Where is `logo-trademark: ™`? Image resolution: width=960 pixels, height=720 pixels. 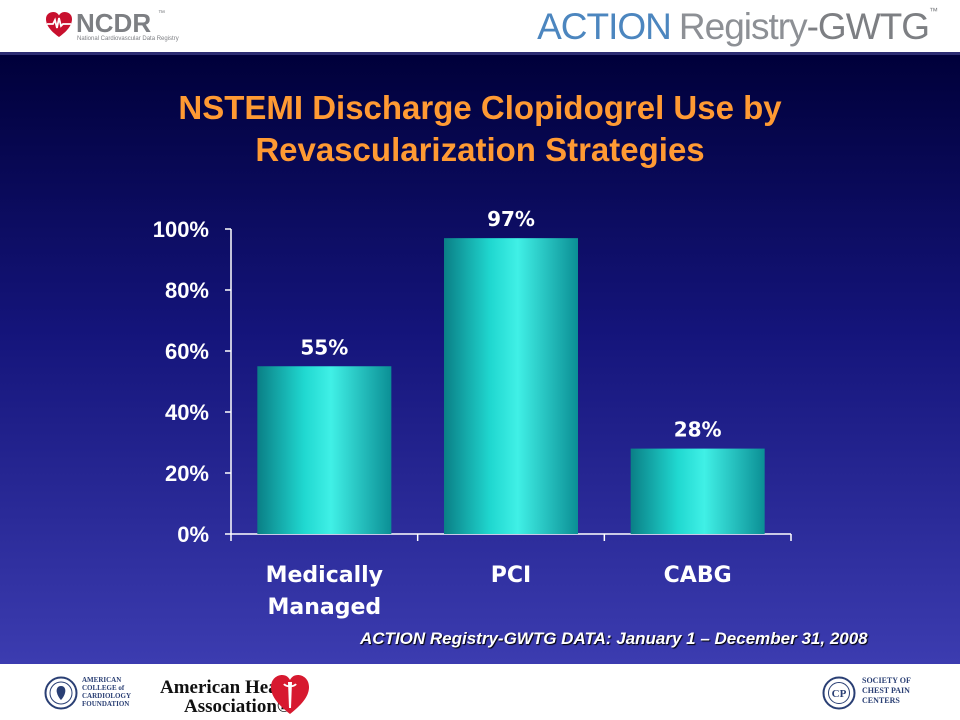 logo-trademark: ™ is located at coordinates (933, 11).